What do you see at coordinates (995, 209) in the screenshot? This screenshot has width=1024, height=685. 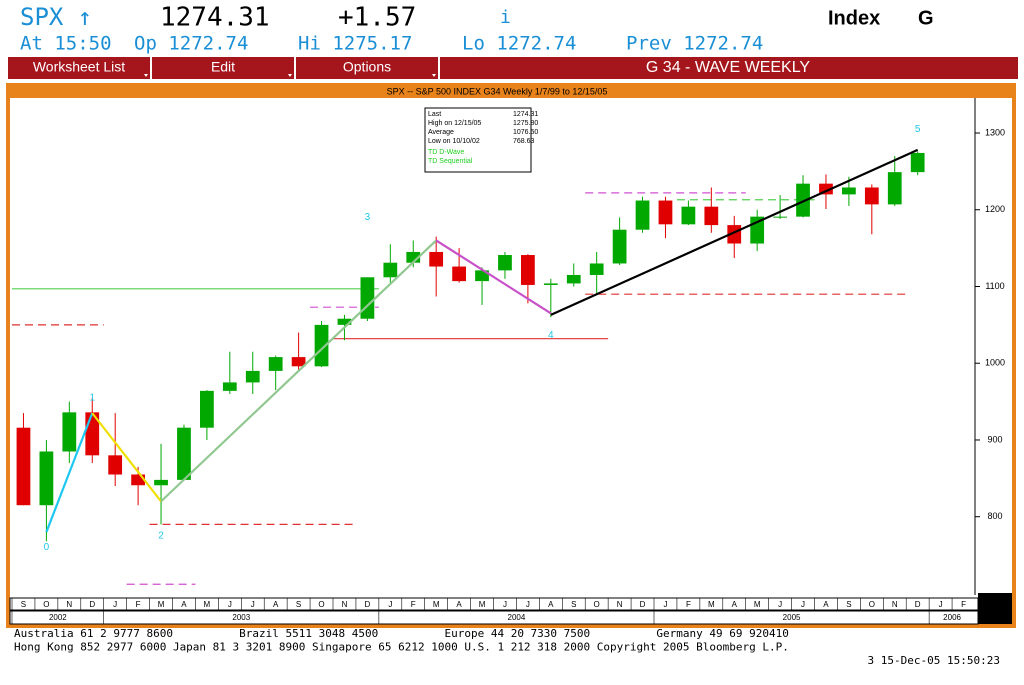 I see `y-tick-label: 1200` at bounding box center [995, 209].